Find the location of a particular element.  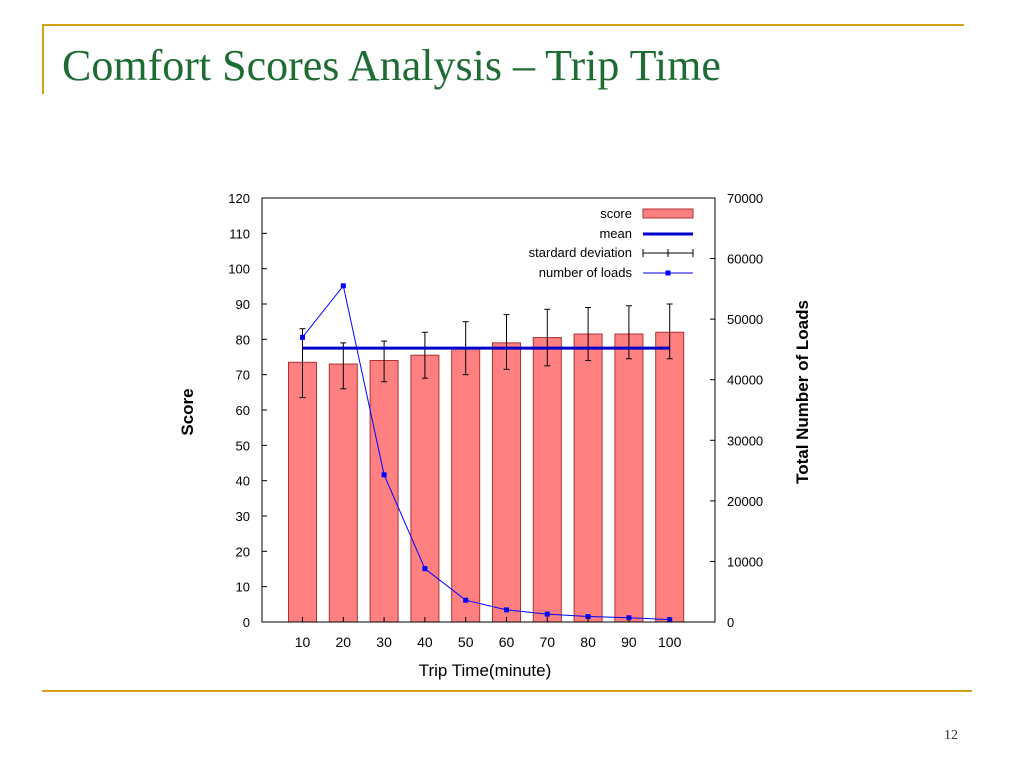

y-tick-label: 60 is located at coordinates (243, 410).